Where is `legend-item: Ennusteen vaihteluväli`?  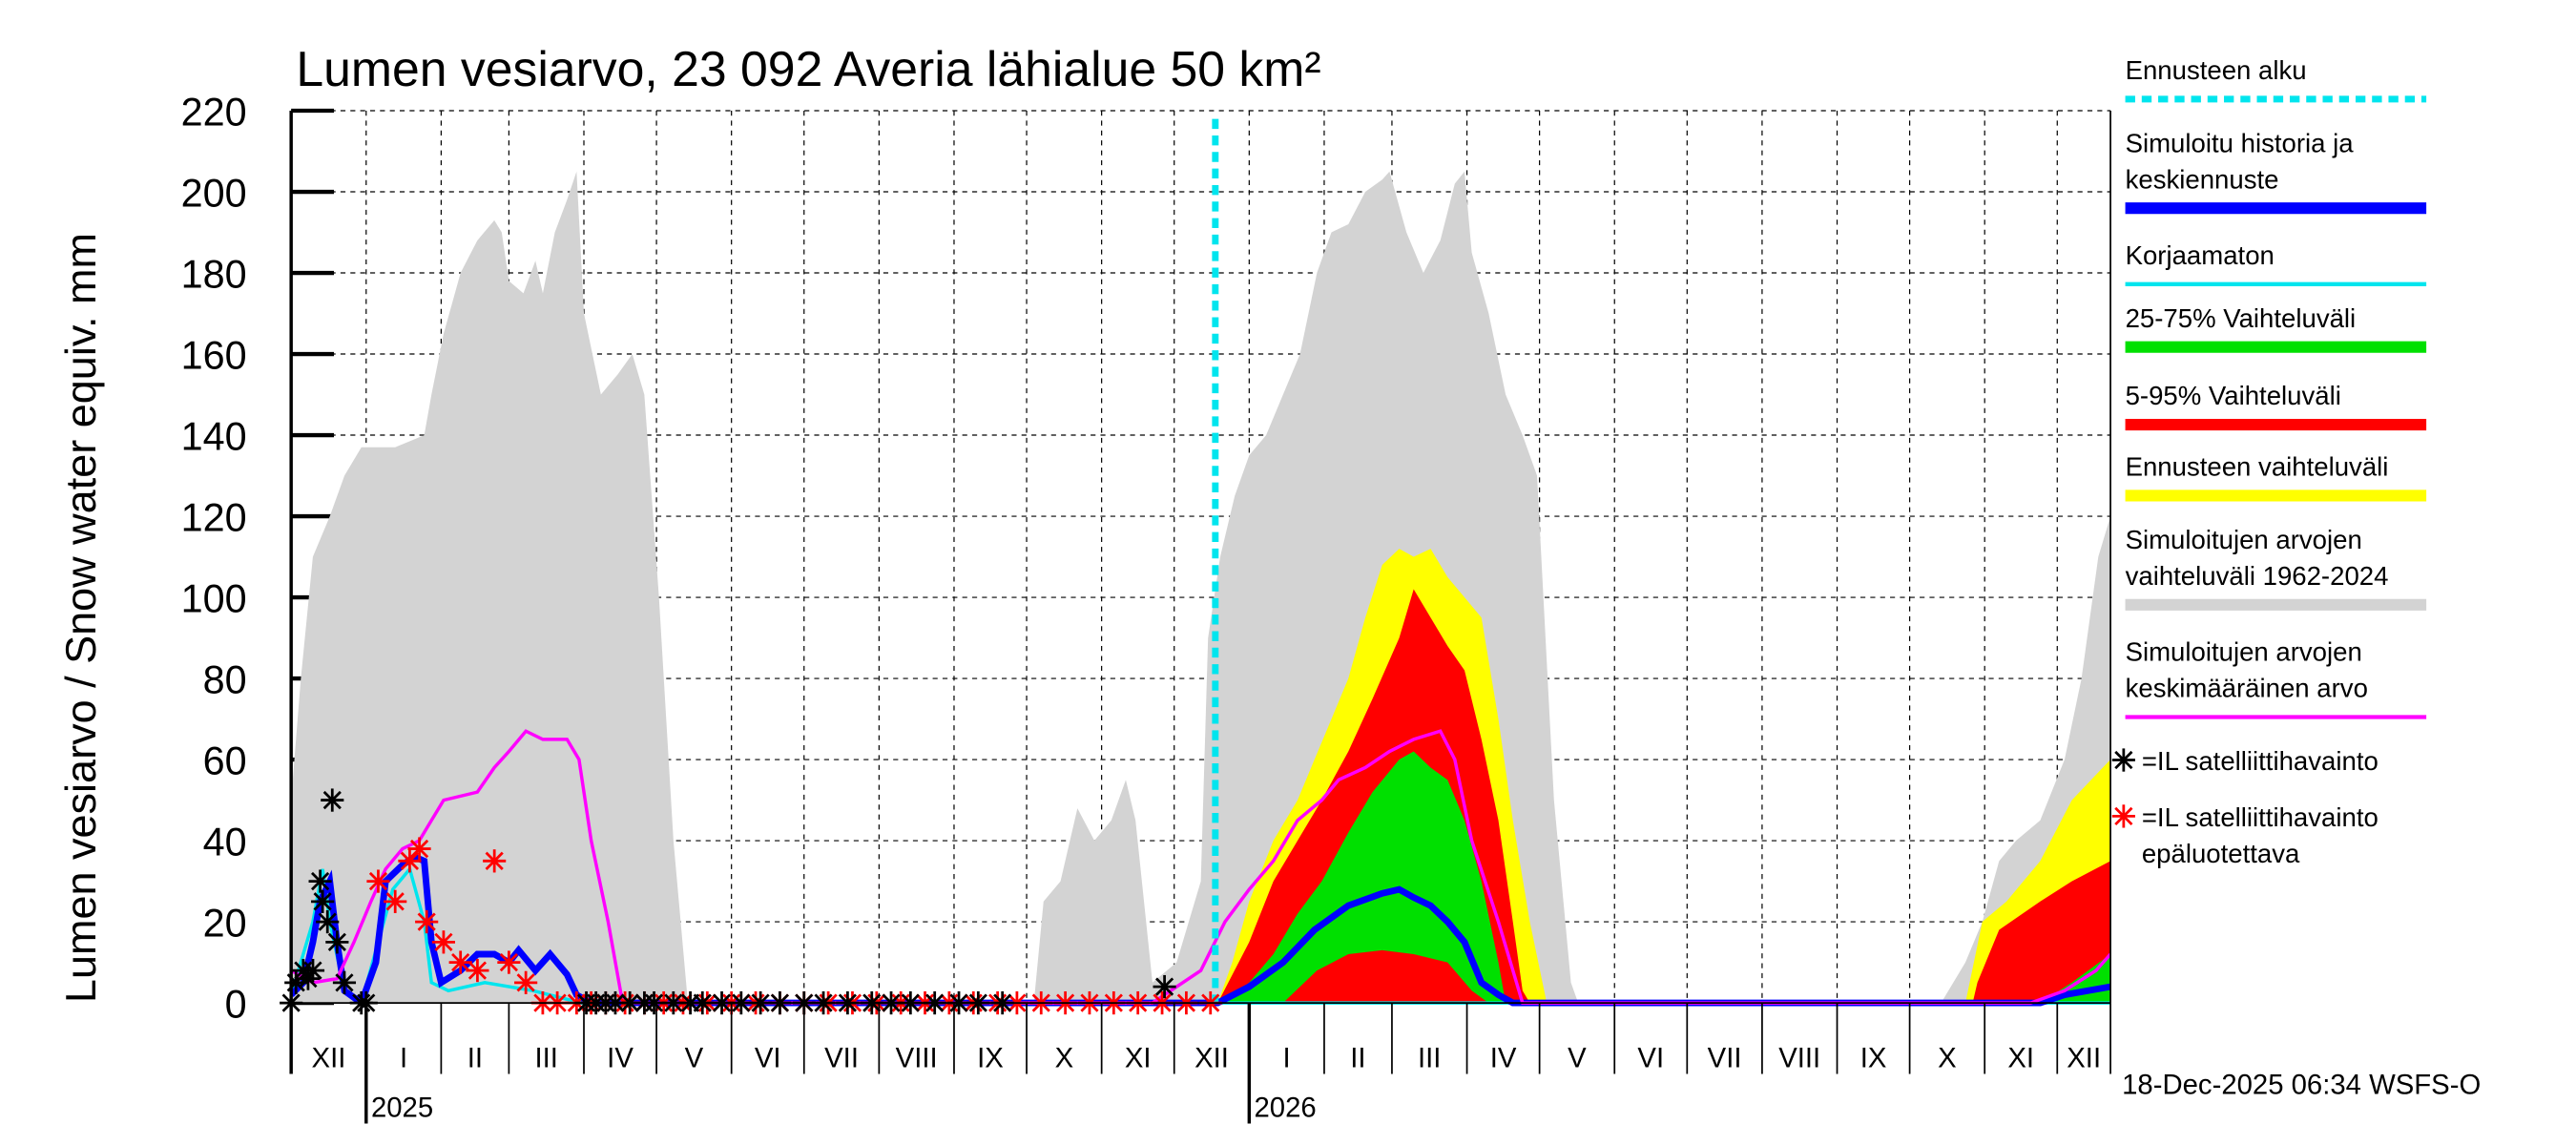
legend-item: Ennusteen vaihteluväli is located at coordinates (2276, 477).